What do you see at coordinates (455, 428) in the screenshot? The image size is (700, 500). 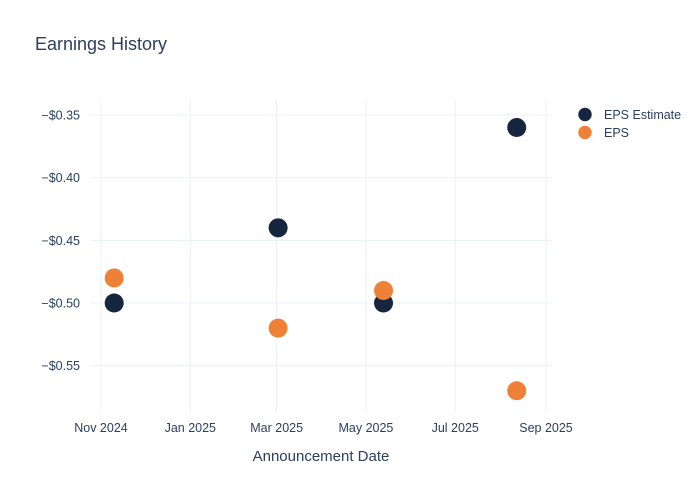 I see `x-tick-label: Jul 2025` at bounding box center [455, 428].